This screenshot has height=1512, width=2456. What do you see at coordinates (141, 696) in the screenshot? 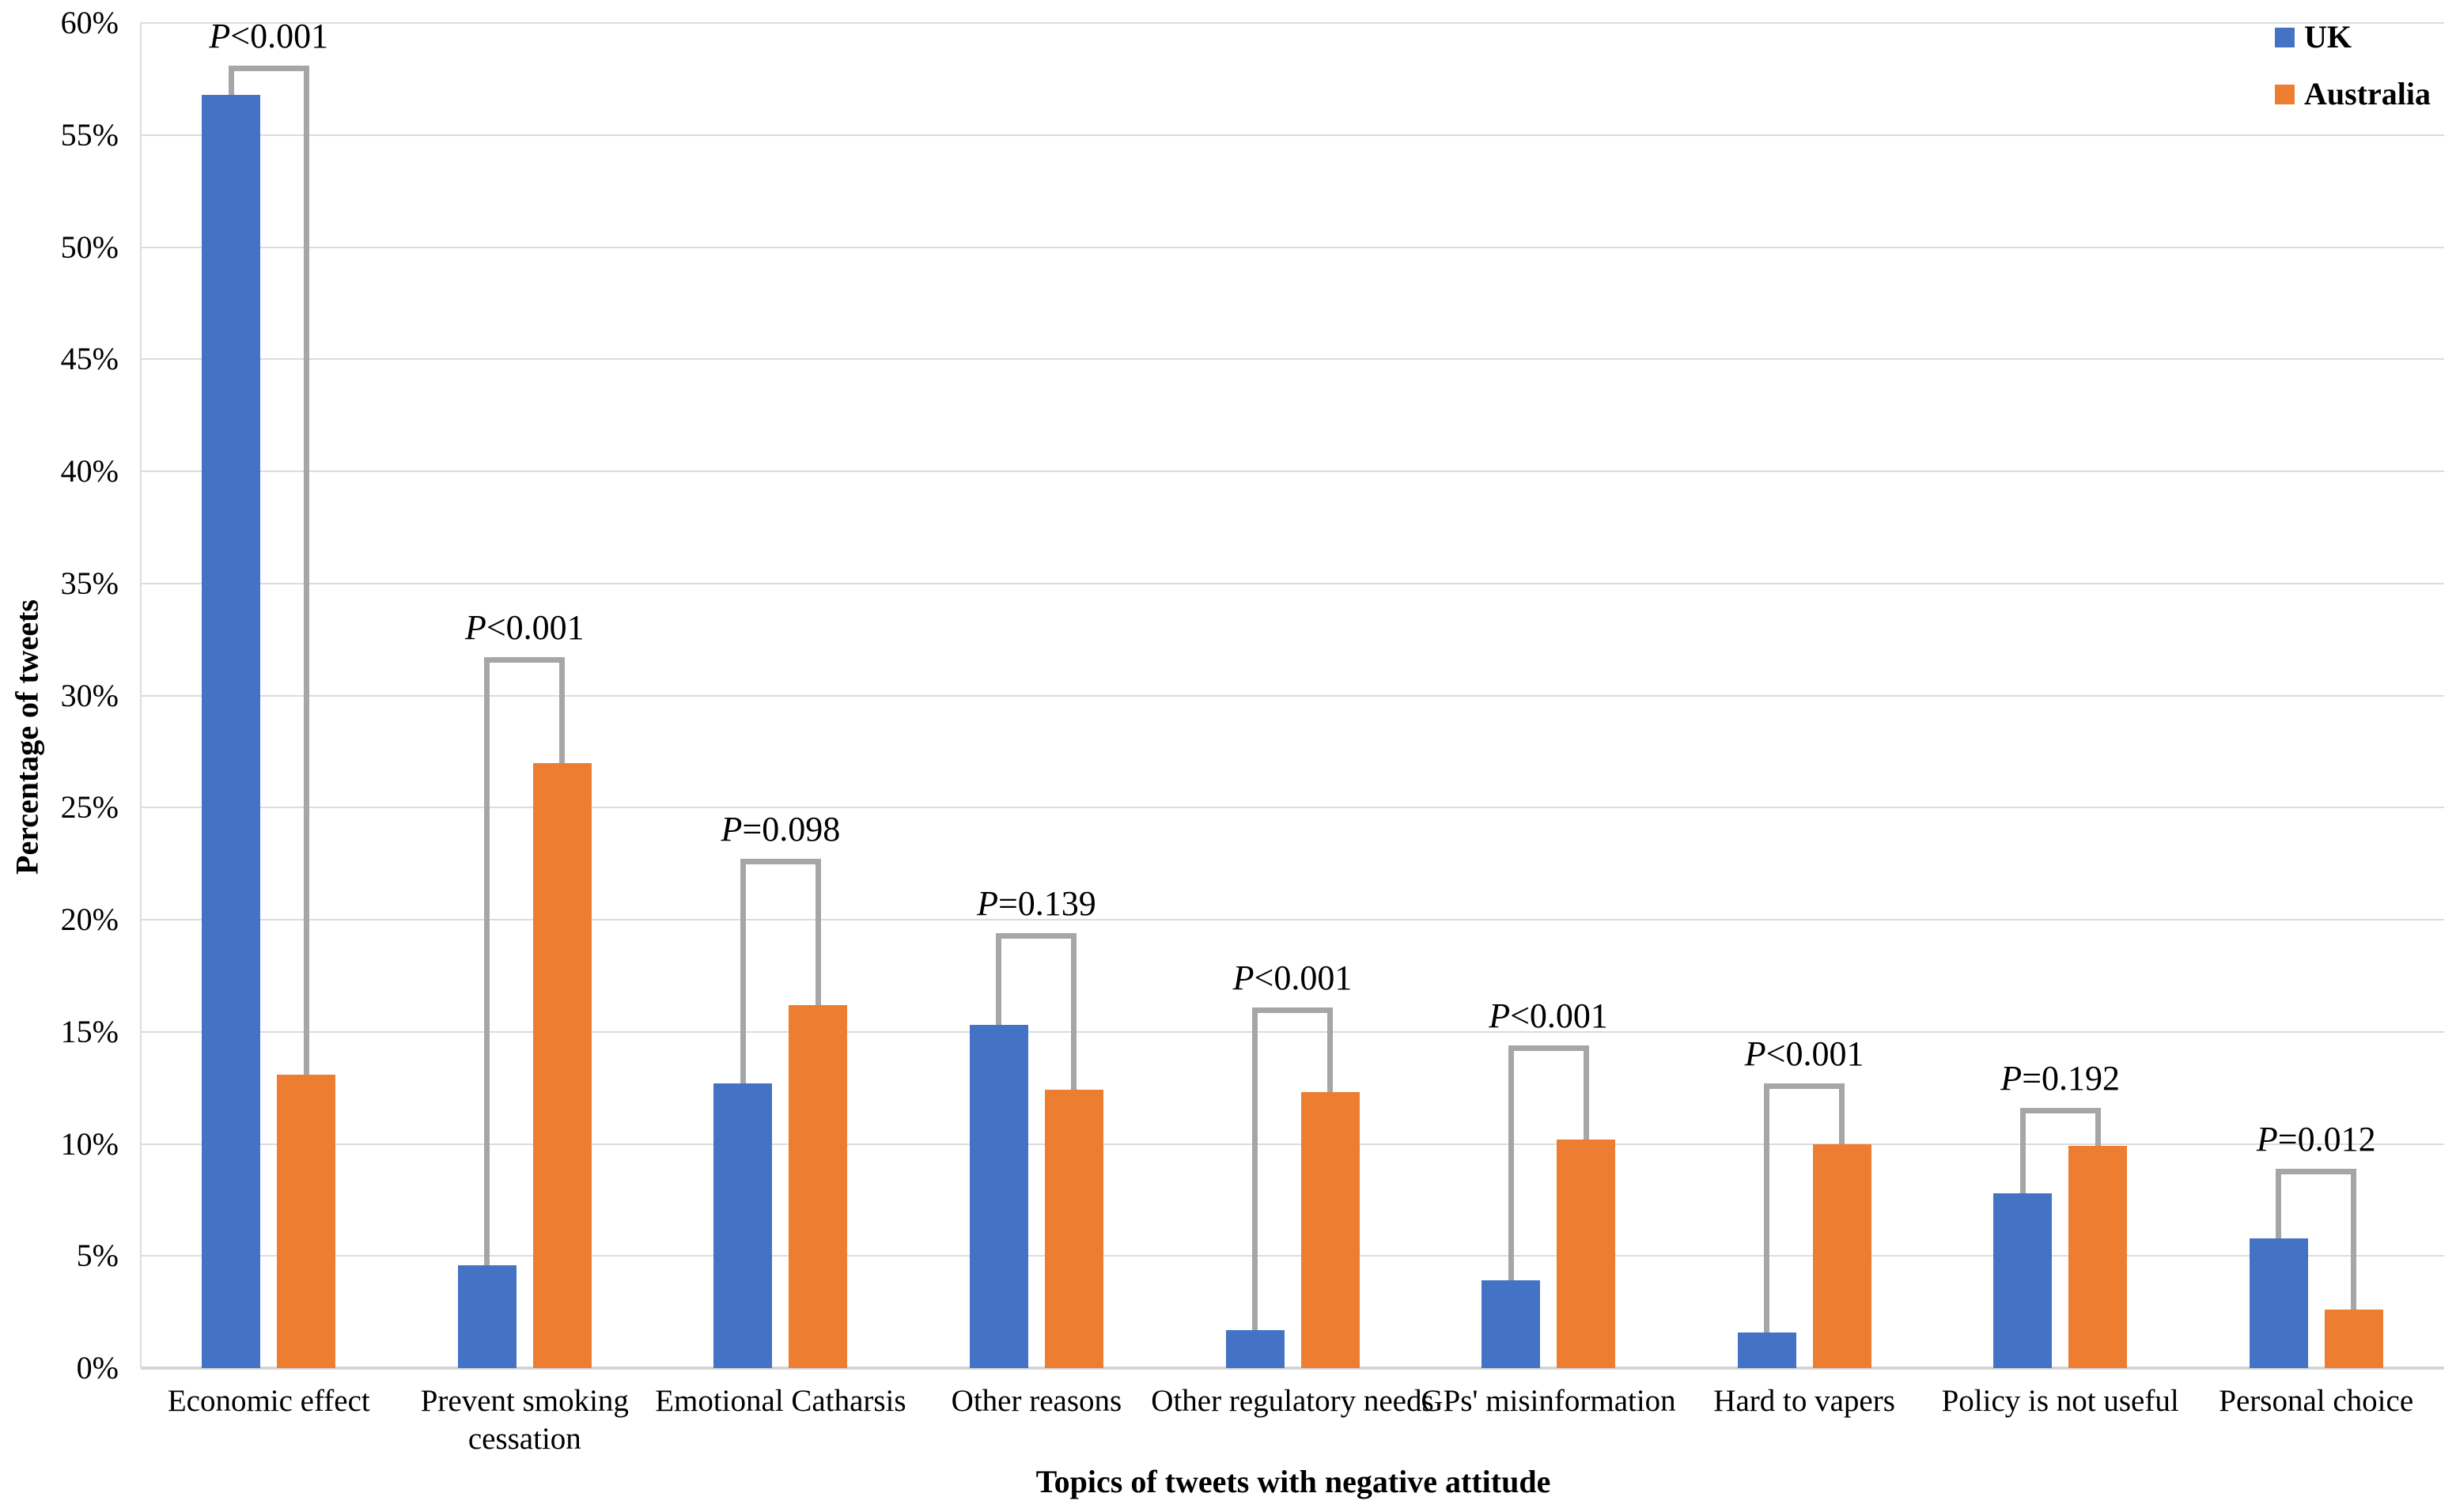
I see `y-axis-line` at bounding box center [141, 696].